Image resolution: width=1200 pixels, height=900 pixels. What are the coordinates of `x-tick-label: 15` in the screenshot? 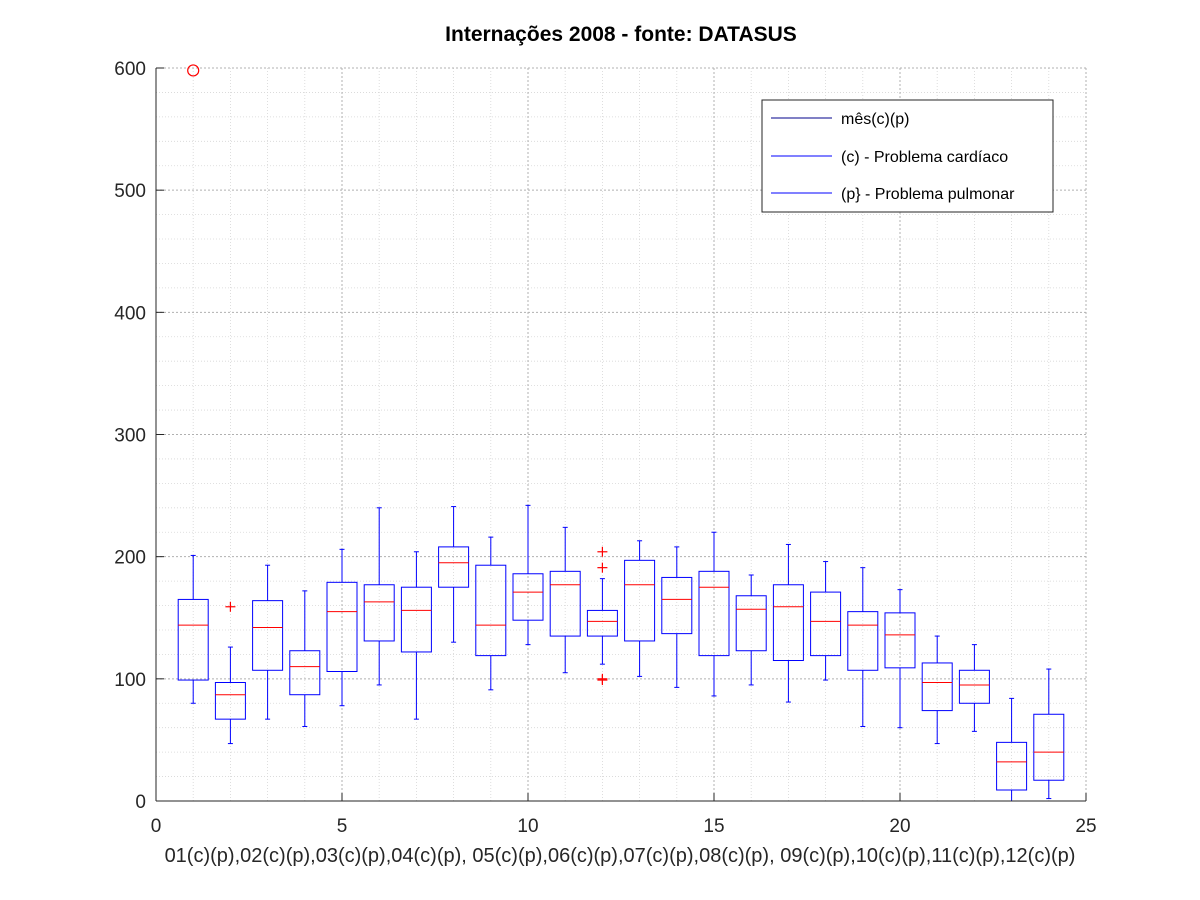 It's located at (713, 826).